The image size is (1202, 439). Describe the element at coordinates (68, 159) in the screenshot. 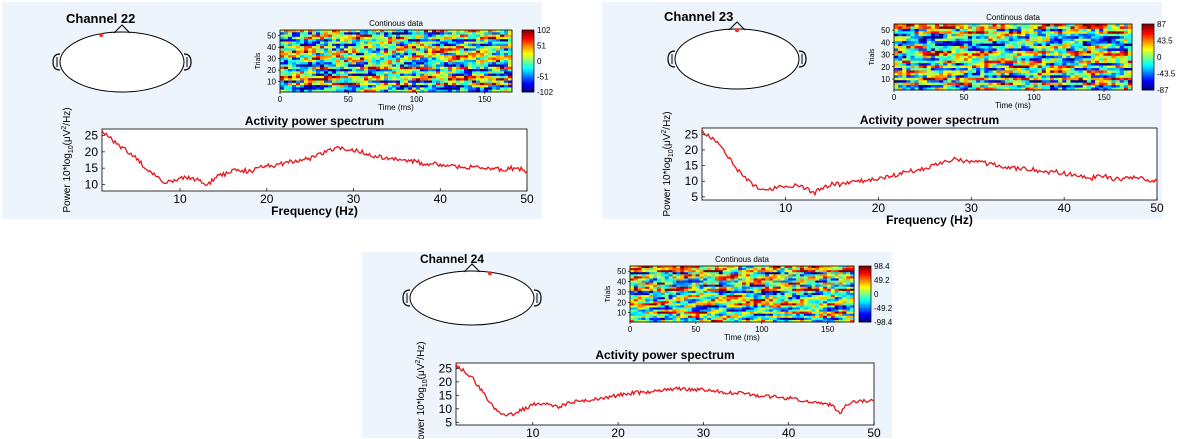

I see `spectrum-ylabel: Power 10*log10(μV2/Hz)` at that location.